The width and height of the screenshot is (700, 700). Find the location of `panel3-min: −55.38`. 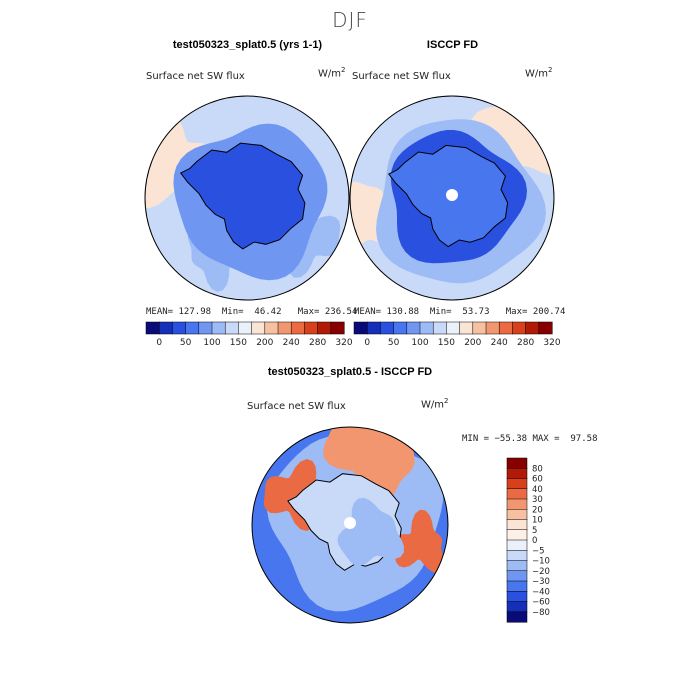

panel3-min: −55.38 is located at coordinates (511, 439).